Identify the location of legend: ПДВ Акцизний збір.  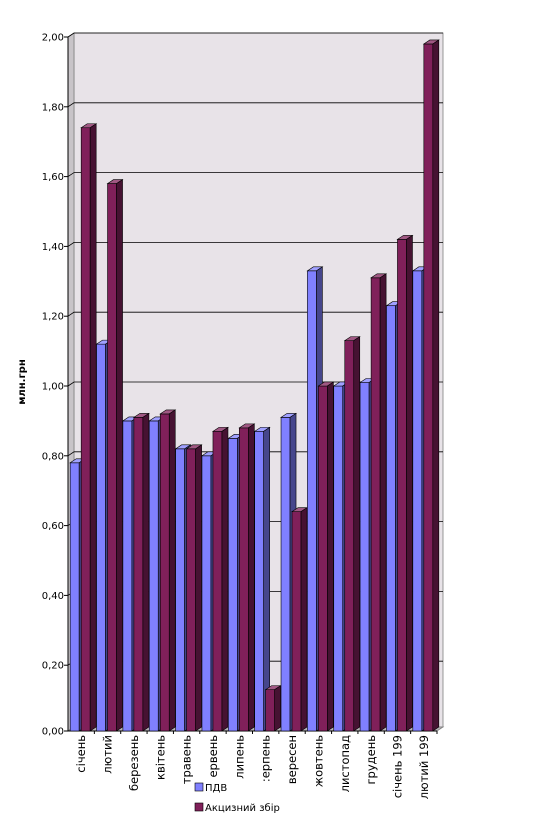
(237, 798).